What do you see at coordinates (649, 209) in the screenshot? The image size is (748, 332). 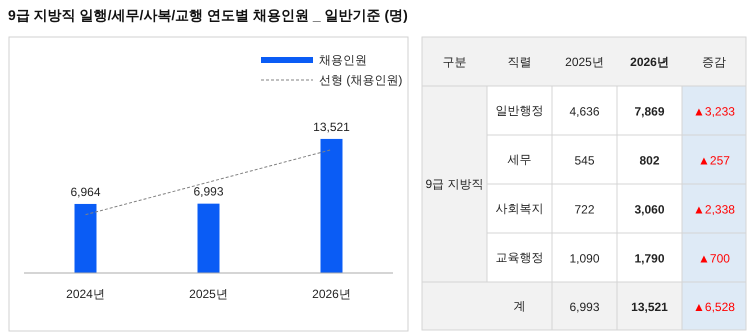 I see `text: 3,060` at bounding box center [649, 209].